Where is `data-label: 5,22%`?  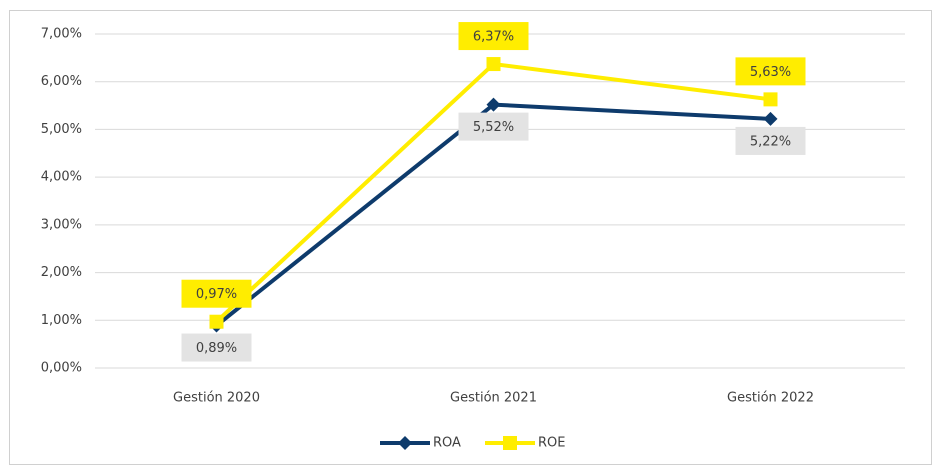 data-label: 5,22% is located at coordinates (770, 141).